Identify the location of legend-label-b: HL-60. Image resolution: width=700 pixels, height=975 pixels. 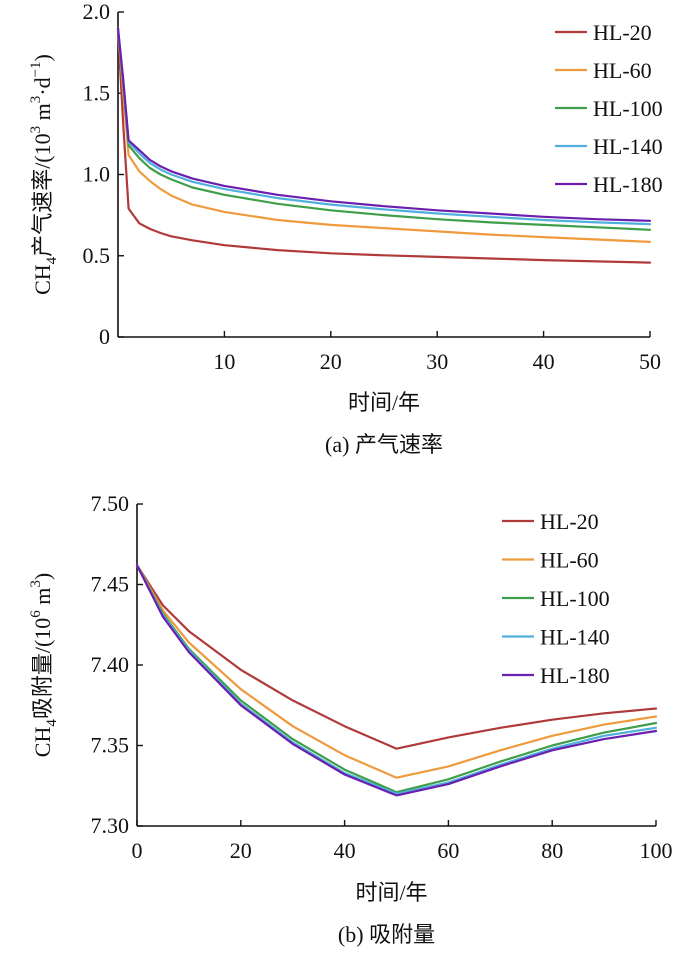
(569, 560).